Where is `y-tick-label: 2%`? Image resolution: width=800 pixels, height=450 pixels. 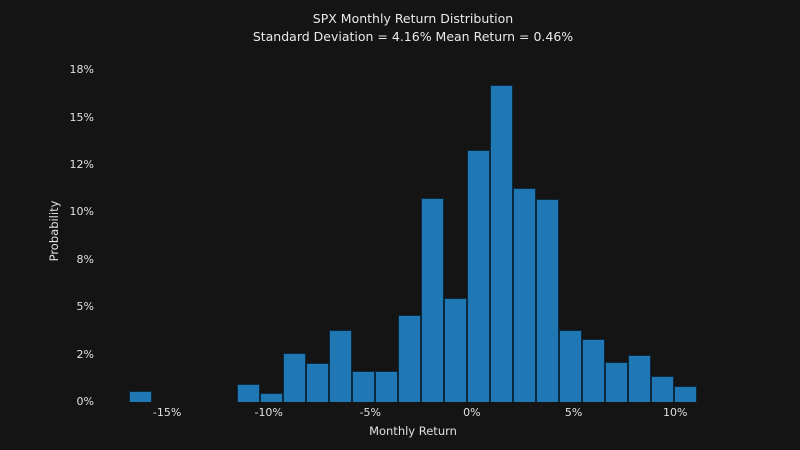
y-tick-label: 2% is located at coordinates (85, 354).